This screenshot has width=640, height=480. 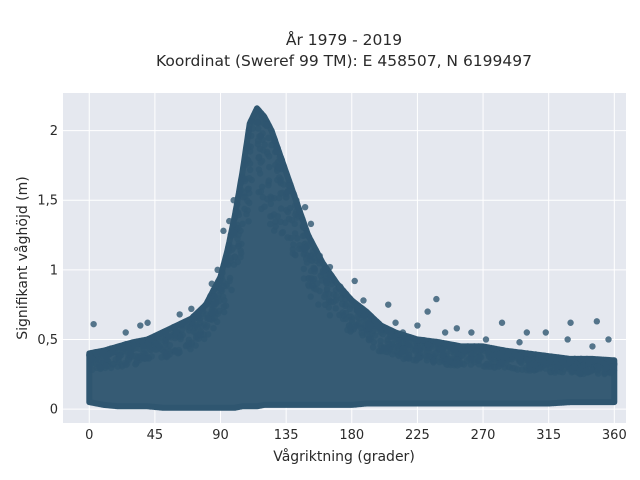 What do you see at coordinates (286, 435) in the screenshot?
I see `x-tick-label: 135` at bounding box center [286, 435].